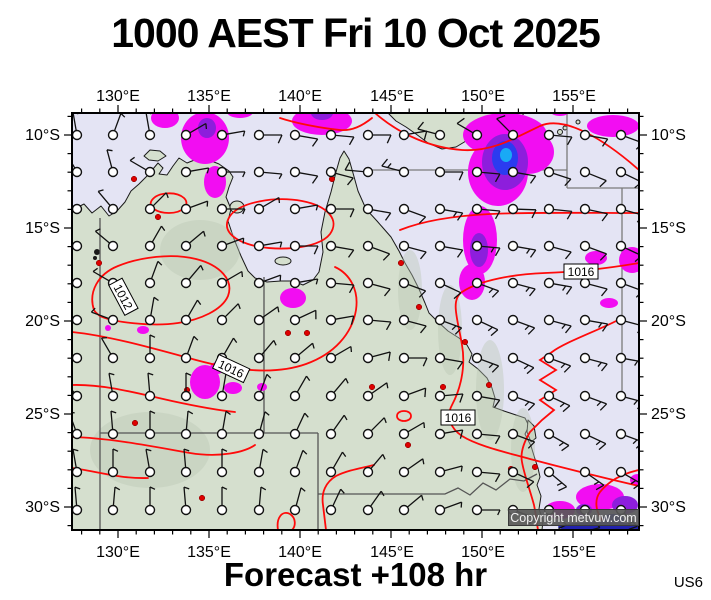 The width and height of the screenshot is (711, 600). I want to click on terrain-shading, so click(410, 290).